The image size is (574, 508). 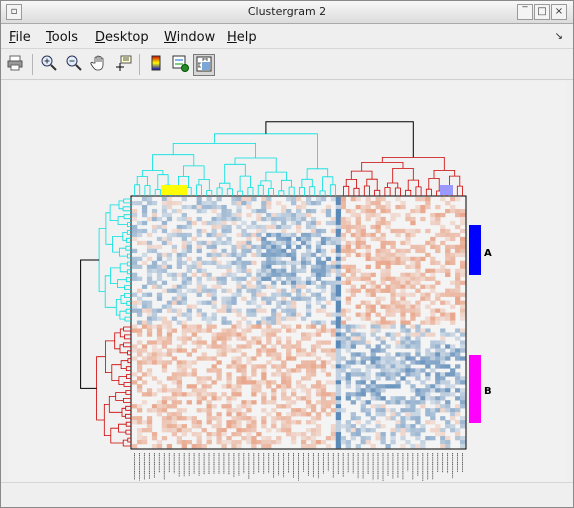 I want to click on zoom-in-icon, so click(x=49, y=64).